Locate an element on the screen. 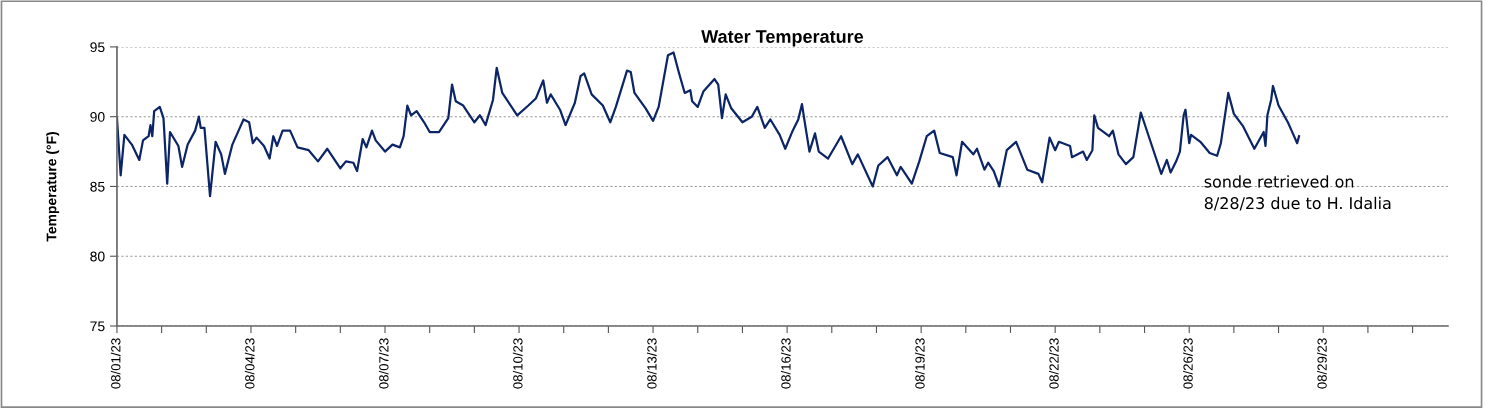 This screenshot has width=1486, height=408. x-tick-label: 08/01/23 is located at coordinates (115, 363).